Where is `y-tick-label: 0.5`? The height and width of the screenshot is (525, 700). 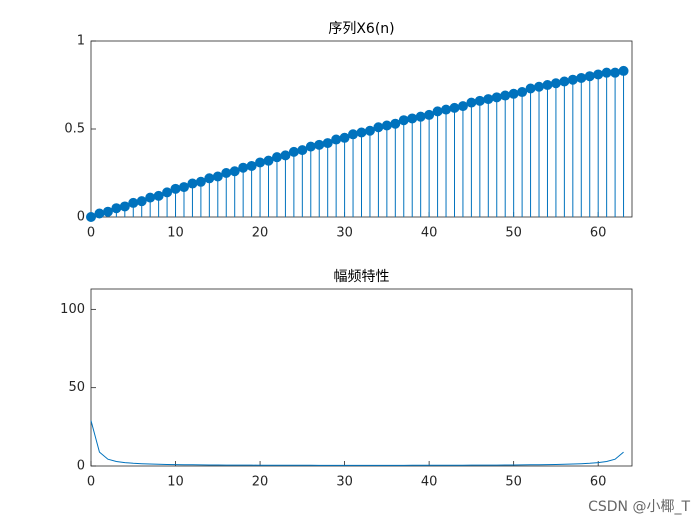 y-tick-label: 0.5 is located at coordinates (74, 129).